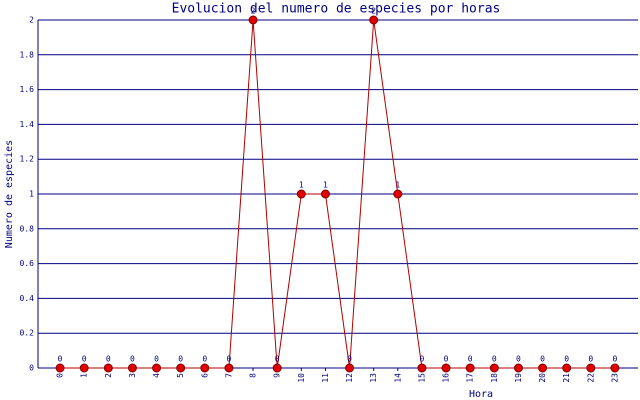  Describe the element at coordinates (156, 375) in the screenshot. I see `x-tick-label: 4` at that location.